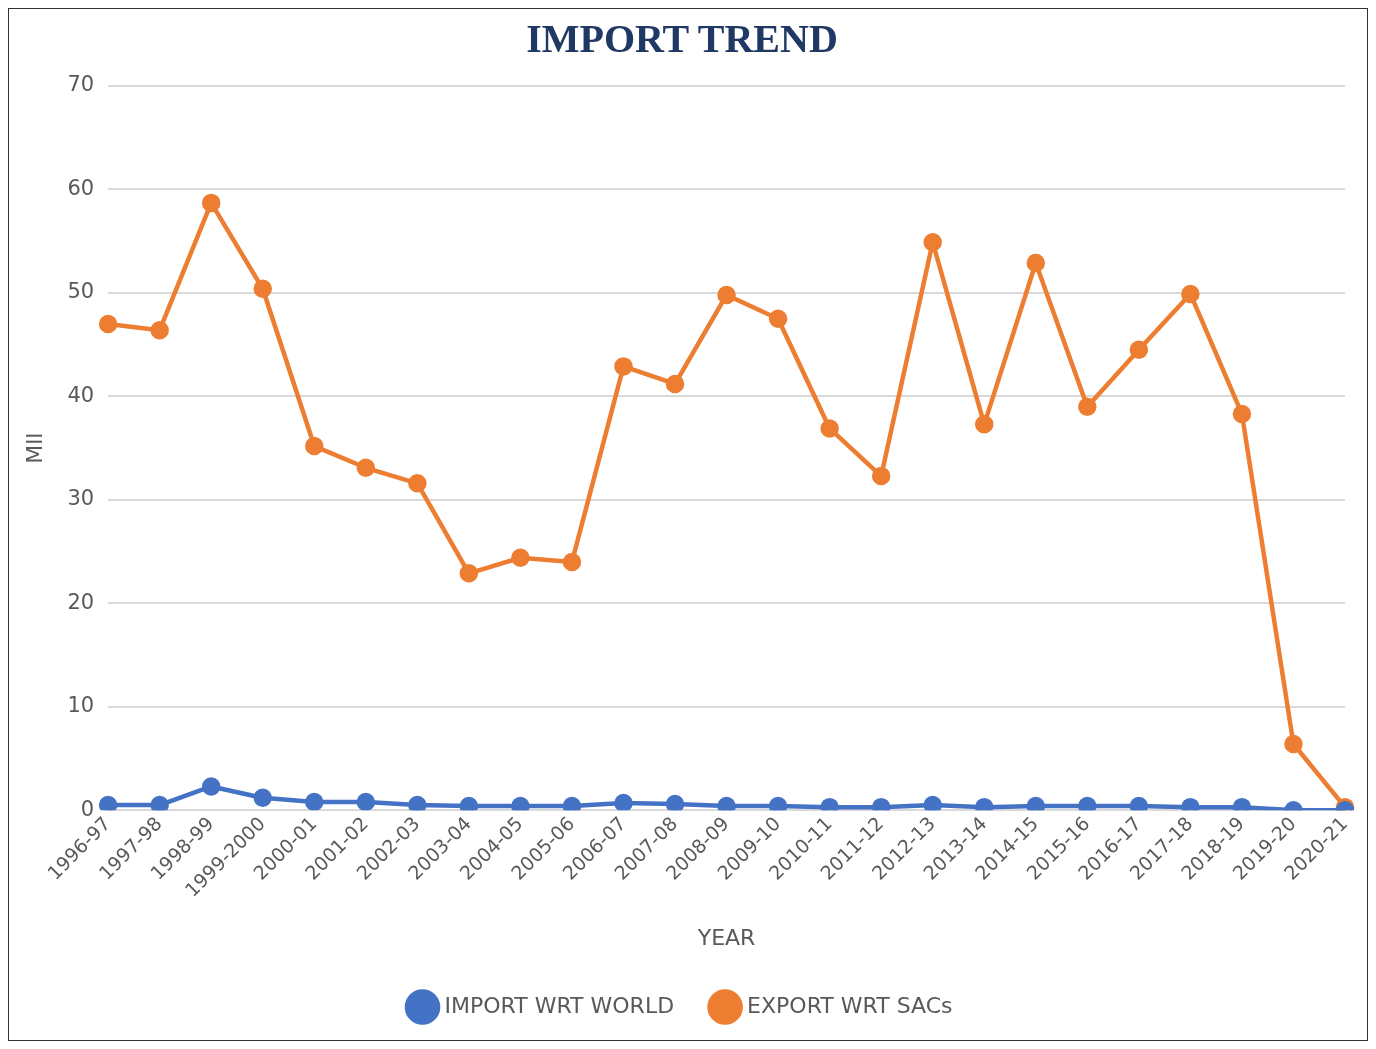 Image resolution: width=1376 pixels, height=1049 pixels. Describe the element at coordinates (559, 1005) in the screenshot. I see `legend-label: IMPORT WRT WORLD` at that location.